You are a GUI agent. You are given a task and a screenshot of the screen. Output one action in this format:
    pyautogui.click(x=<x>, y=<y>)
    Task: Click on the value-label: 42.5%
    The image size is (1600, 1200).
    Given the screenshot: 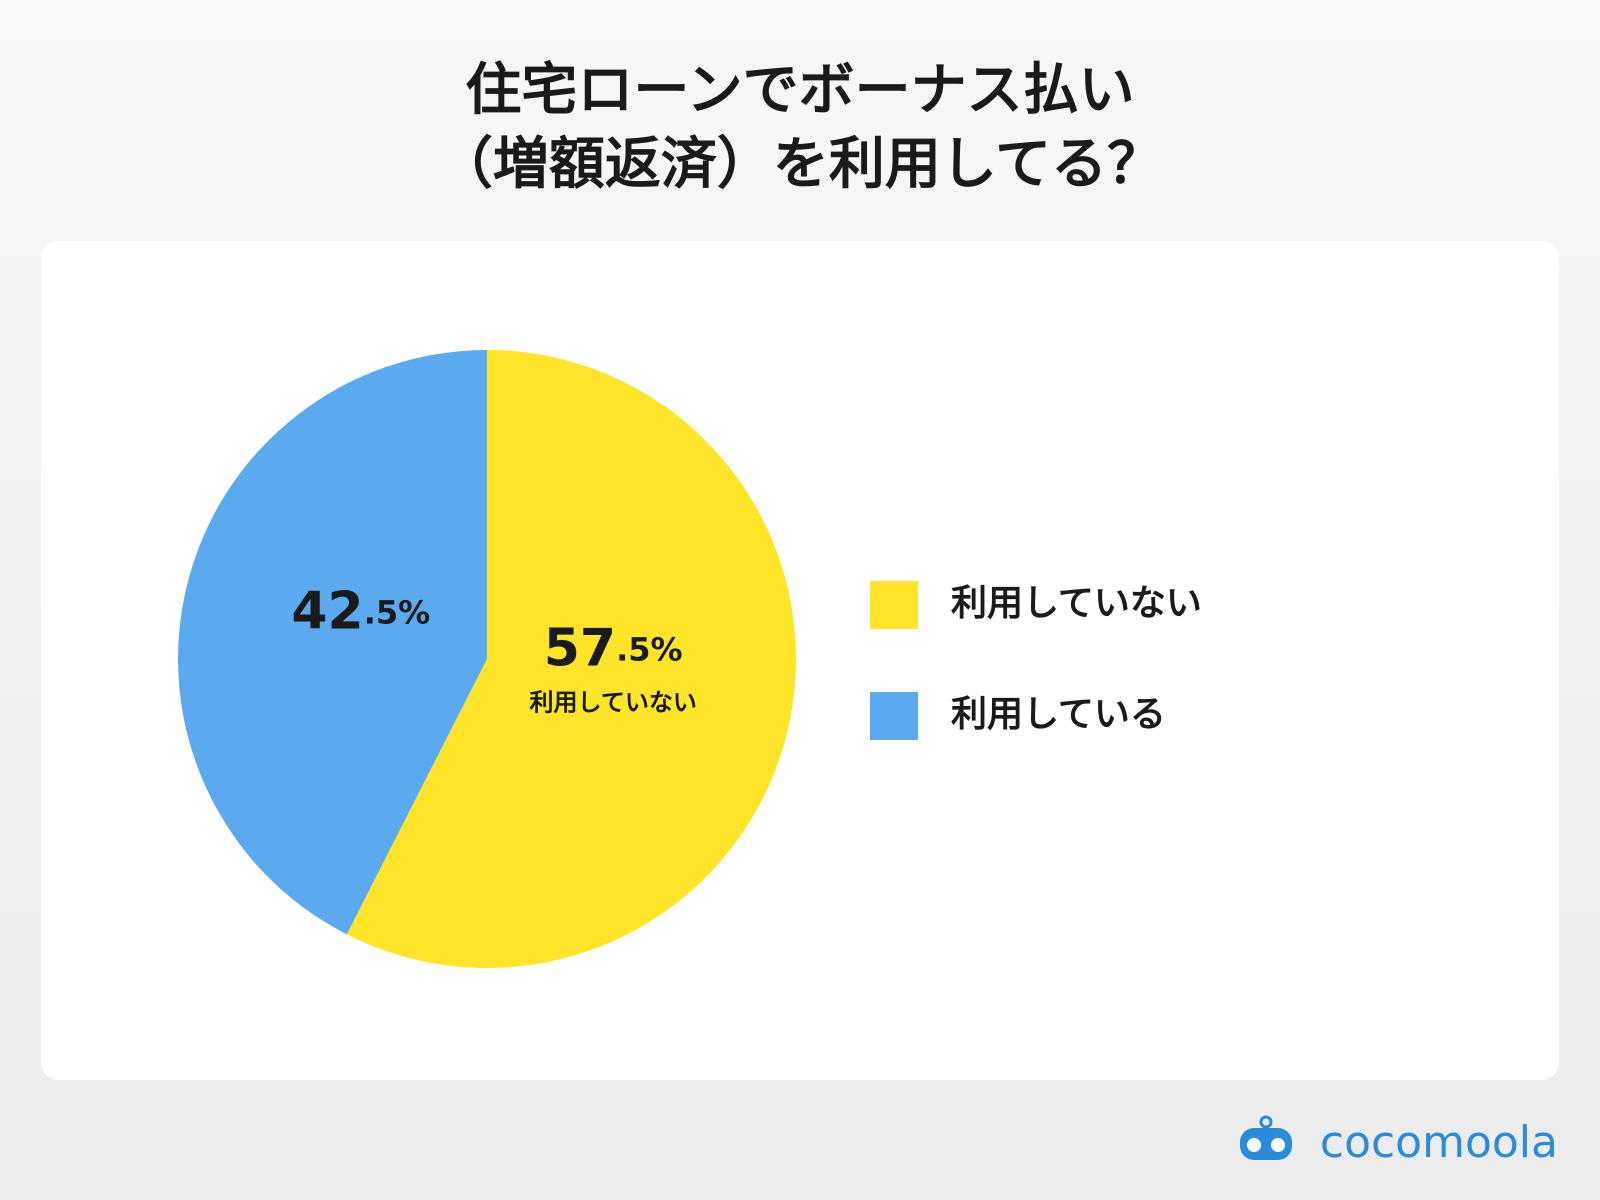 What is the action you would take?
    pyautogui.click(x=360, y=612)
    